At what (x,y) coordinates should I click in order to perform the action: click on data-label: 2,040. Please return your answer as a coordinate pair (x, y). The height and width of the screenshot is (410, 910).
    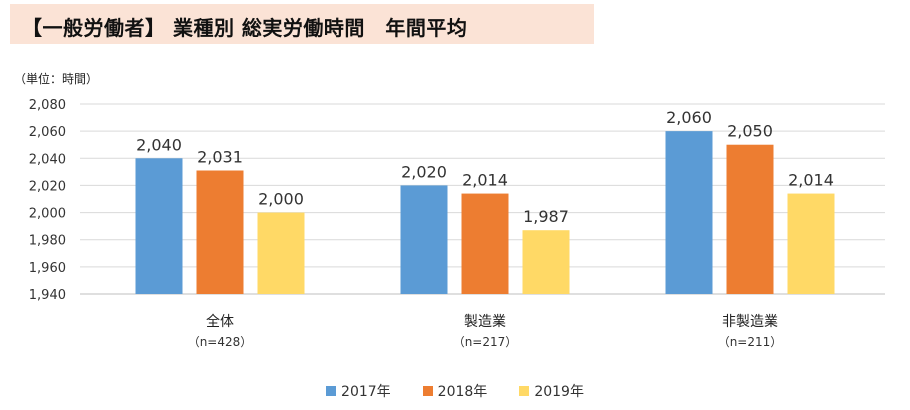
    Looking at the image, I should click on (159, 144).